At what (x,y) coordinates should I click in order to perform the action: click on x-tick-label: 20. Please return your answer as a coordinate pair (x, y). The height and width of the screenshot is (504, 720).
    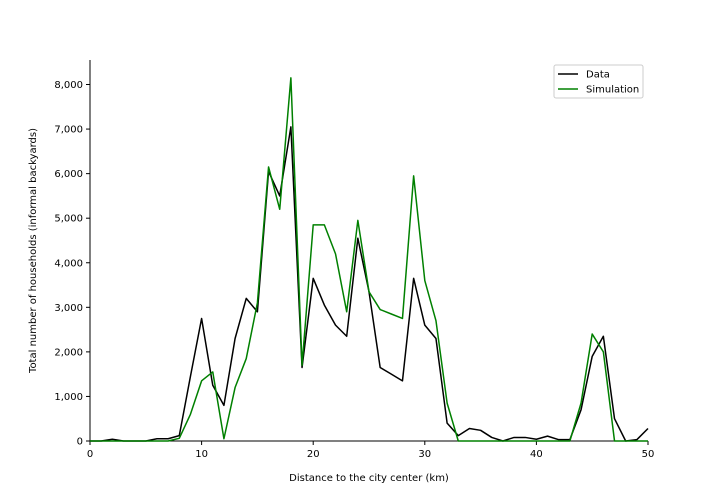
    Looking at the image, I should click on (313, 454).